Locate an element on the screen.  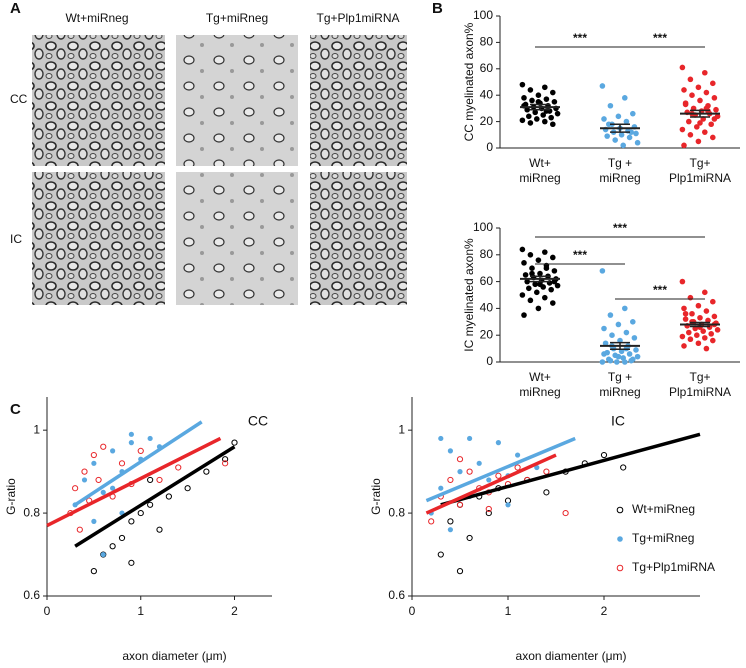
x-axis-label: axon diamenter (μm) is located at coordinates (571, 656).